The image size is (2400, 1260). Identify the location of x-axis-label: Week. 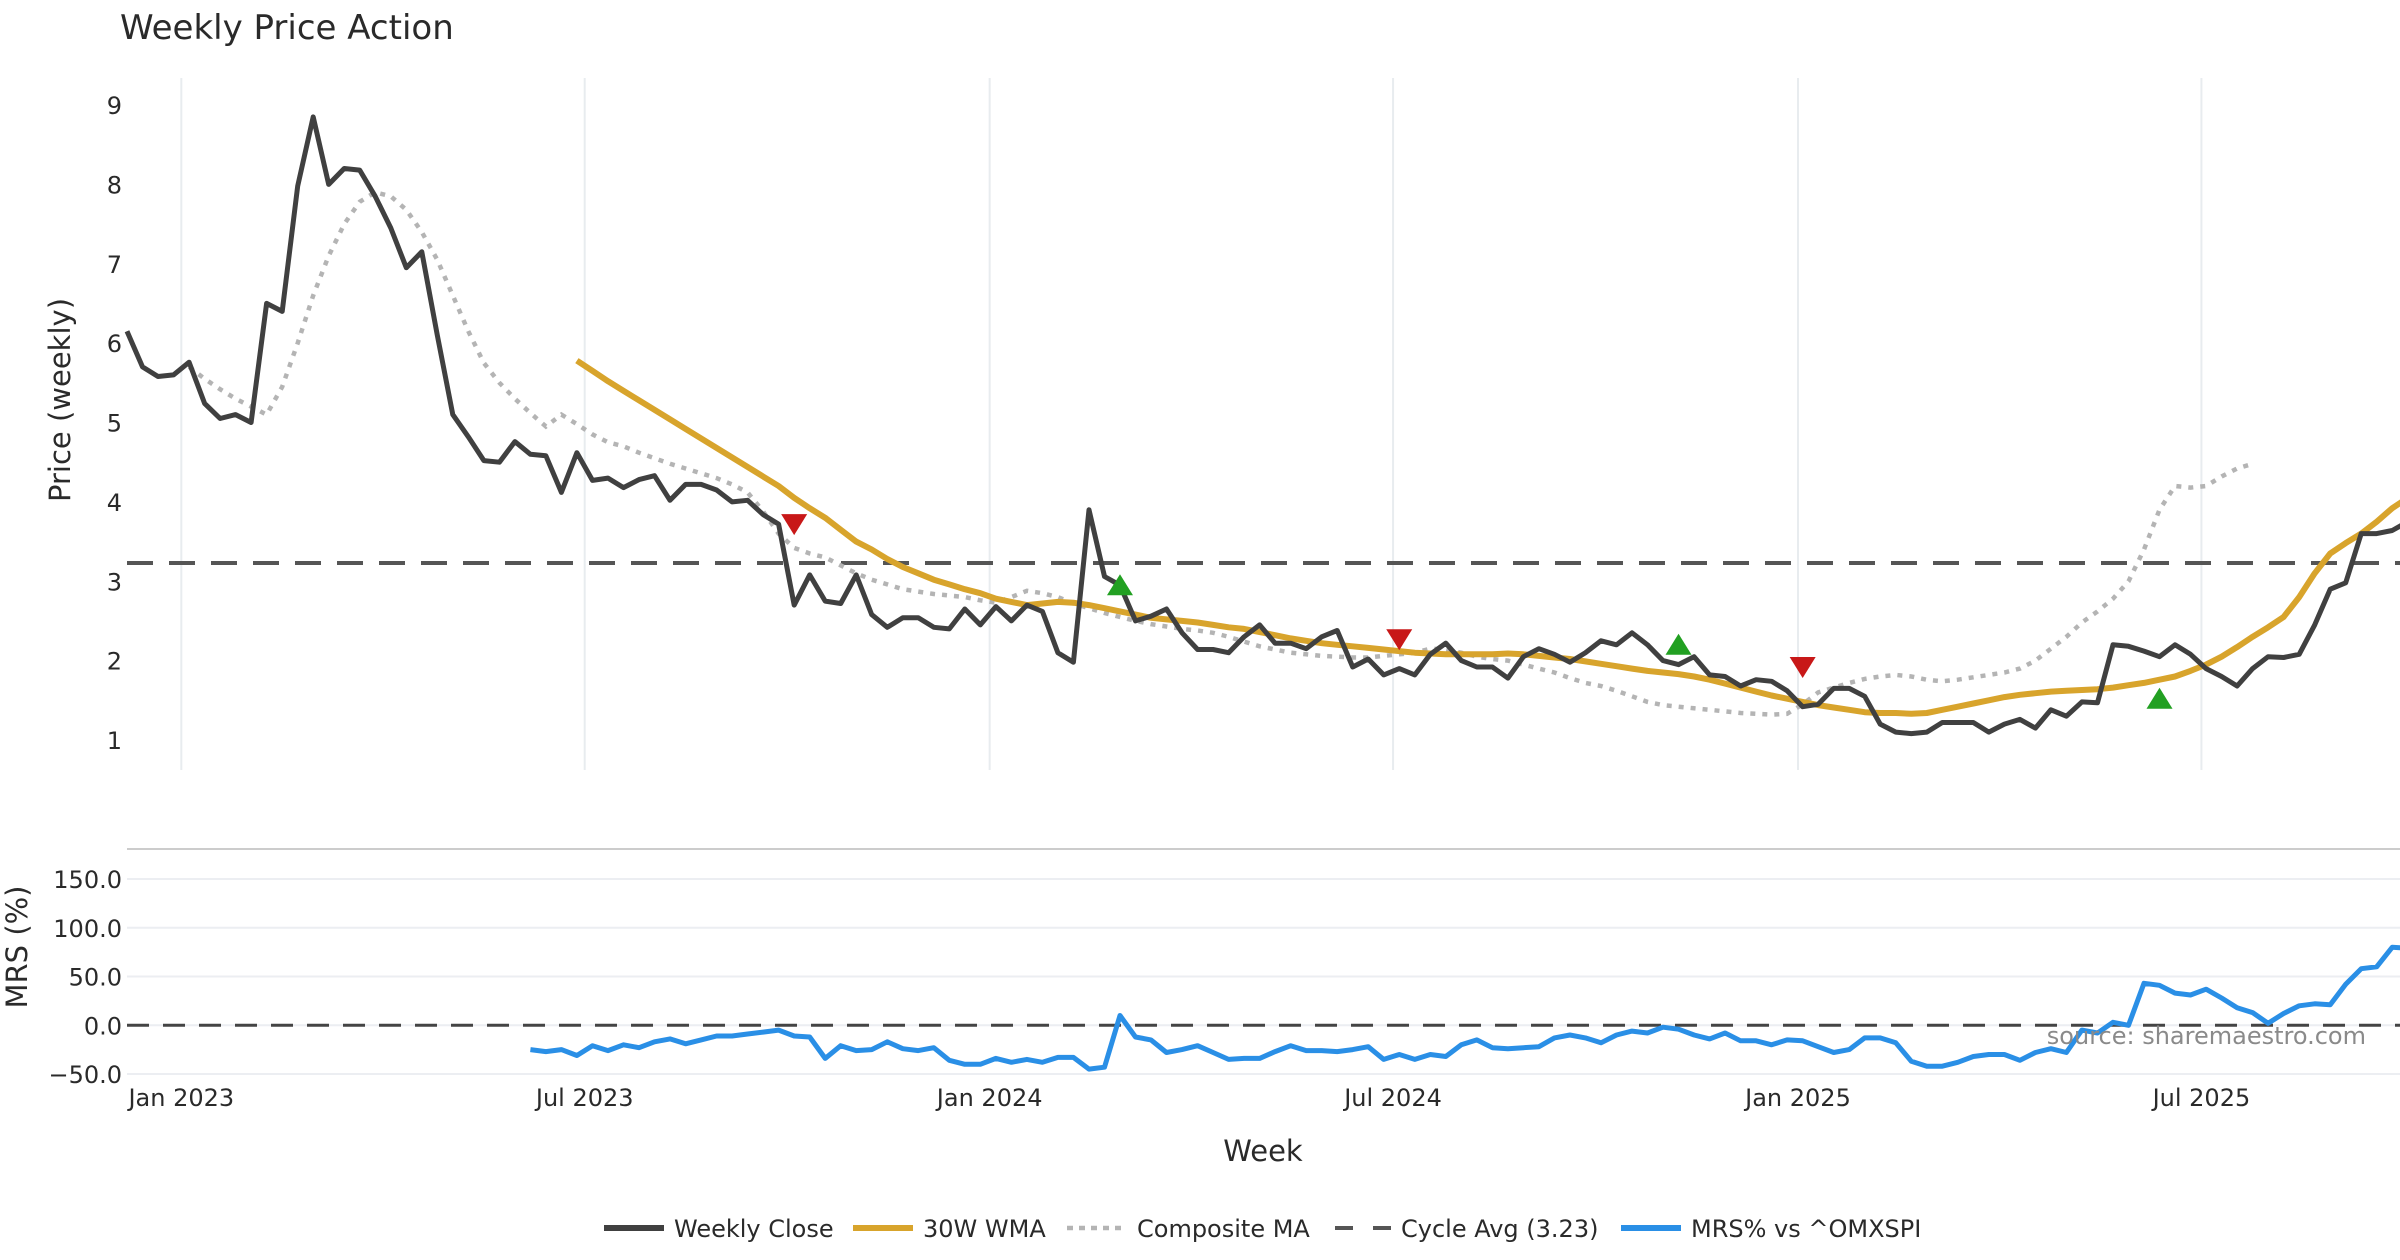
(1263, 1151).